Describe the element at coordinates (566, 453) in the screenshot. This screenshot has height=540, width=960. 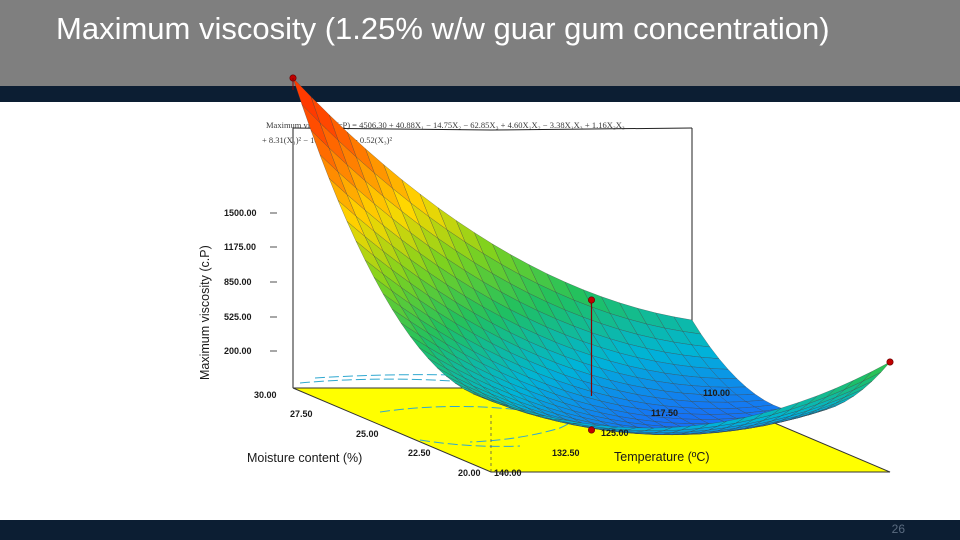
I see `y-tick-label: 132.50` at that location.